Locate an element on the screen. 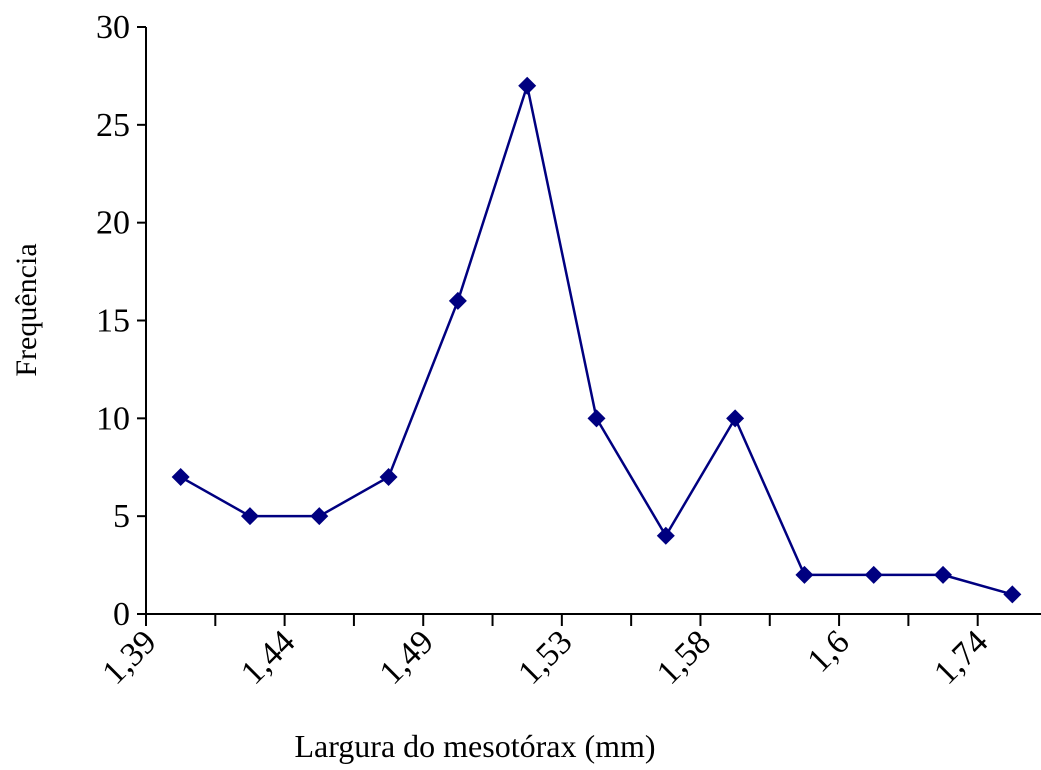 This screenshot has width=1041, height=770. y-axis-label: Frequência is located at coordinates (26, 309).